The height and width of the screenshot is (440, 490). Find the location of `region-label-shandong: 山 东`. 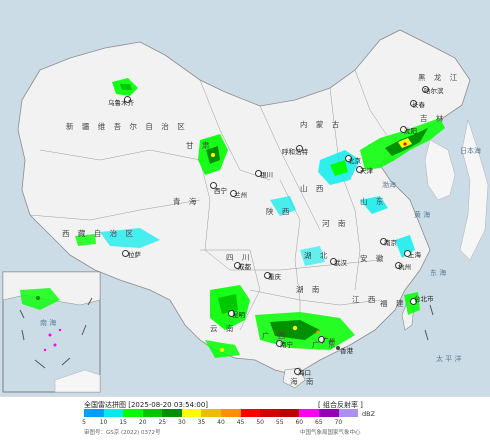

region-label-shandong: 山 东 is located at coordinates (373, 201).